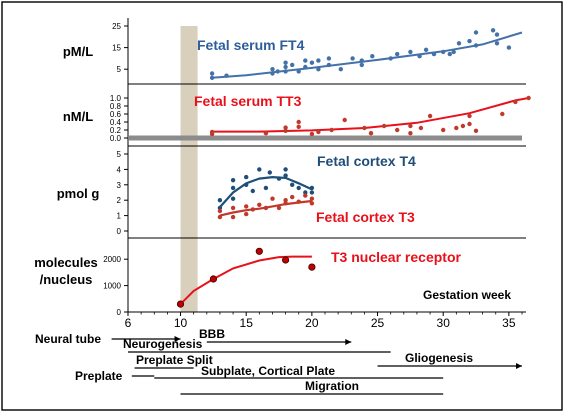 This screenshot has width=564, height=412. Describe the element at coordinates (325, 138) in the screenshot. I see `tt3-baseline-bar` at that location.